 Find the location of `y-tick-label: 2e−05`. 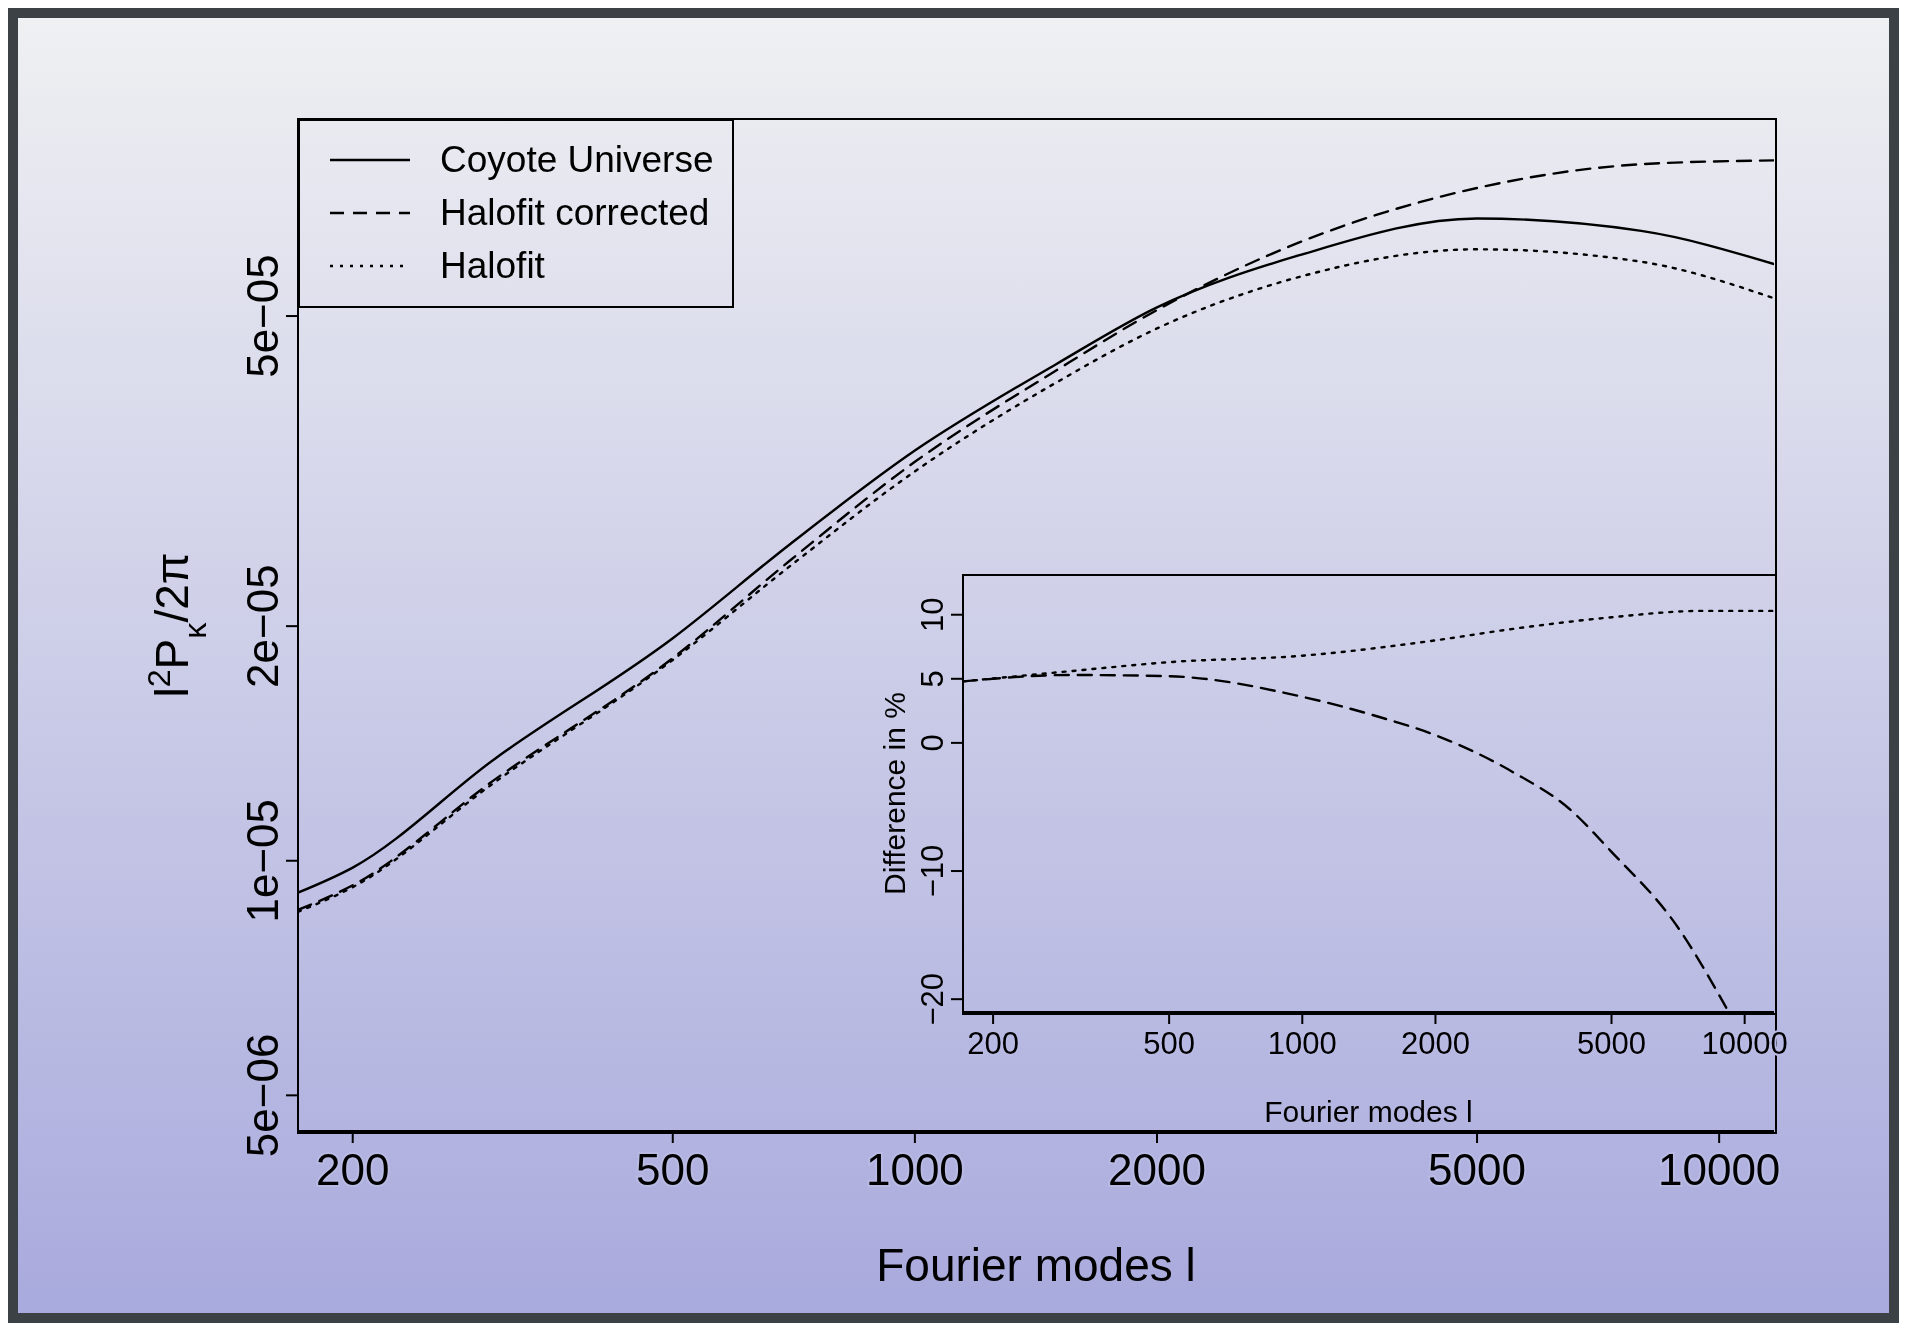

y-tick-label: 2e−05 is located at coordinates (262, 626).